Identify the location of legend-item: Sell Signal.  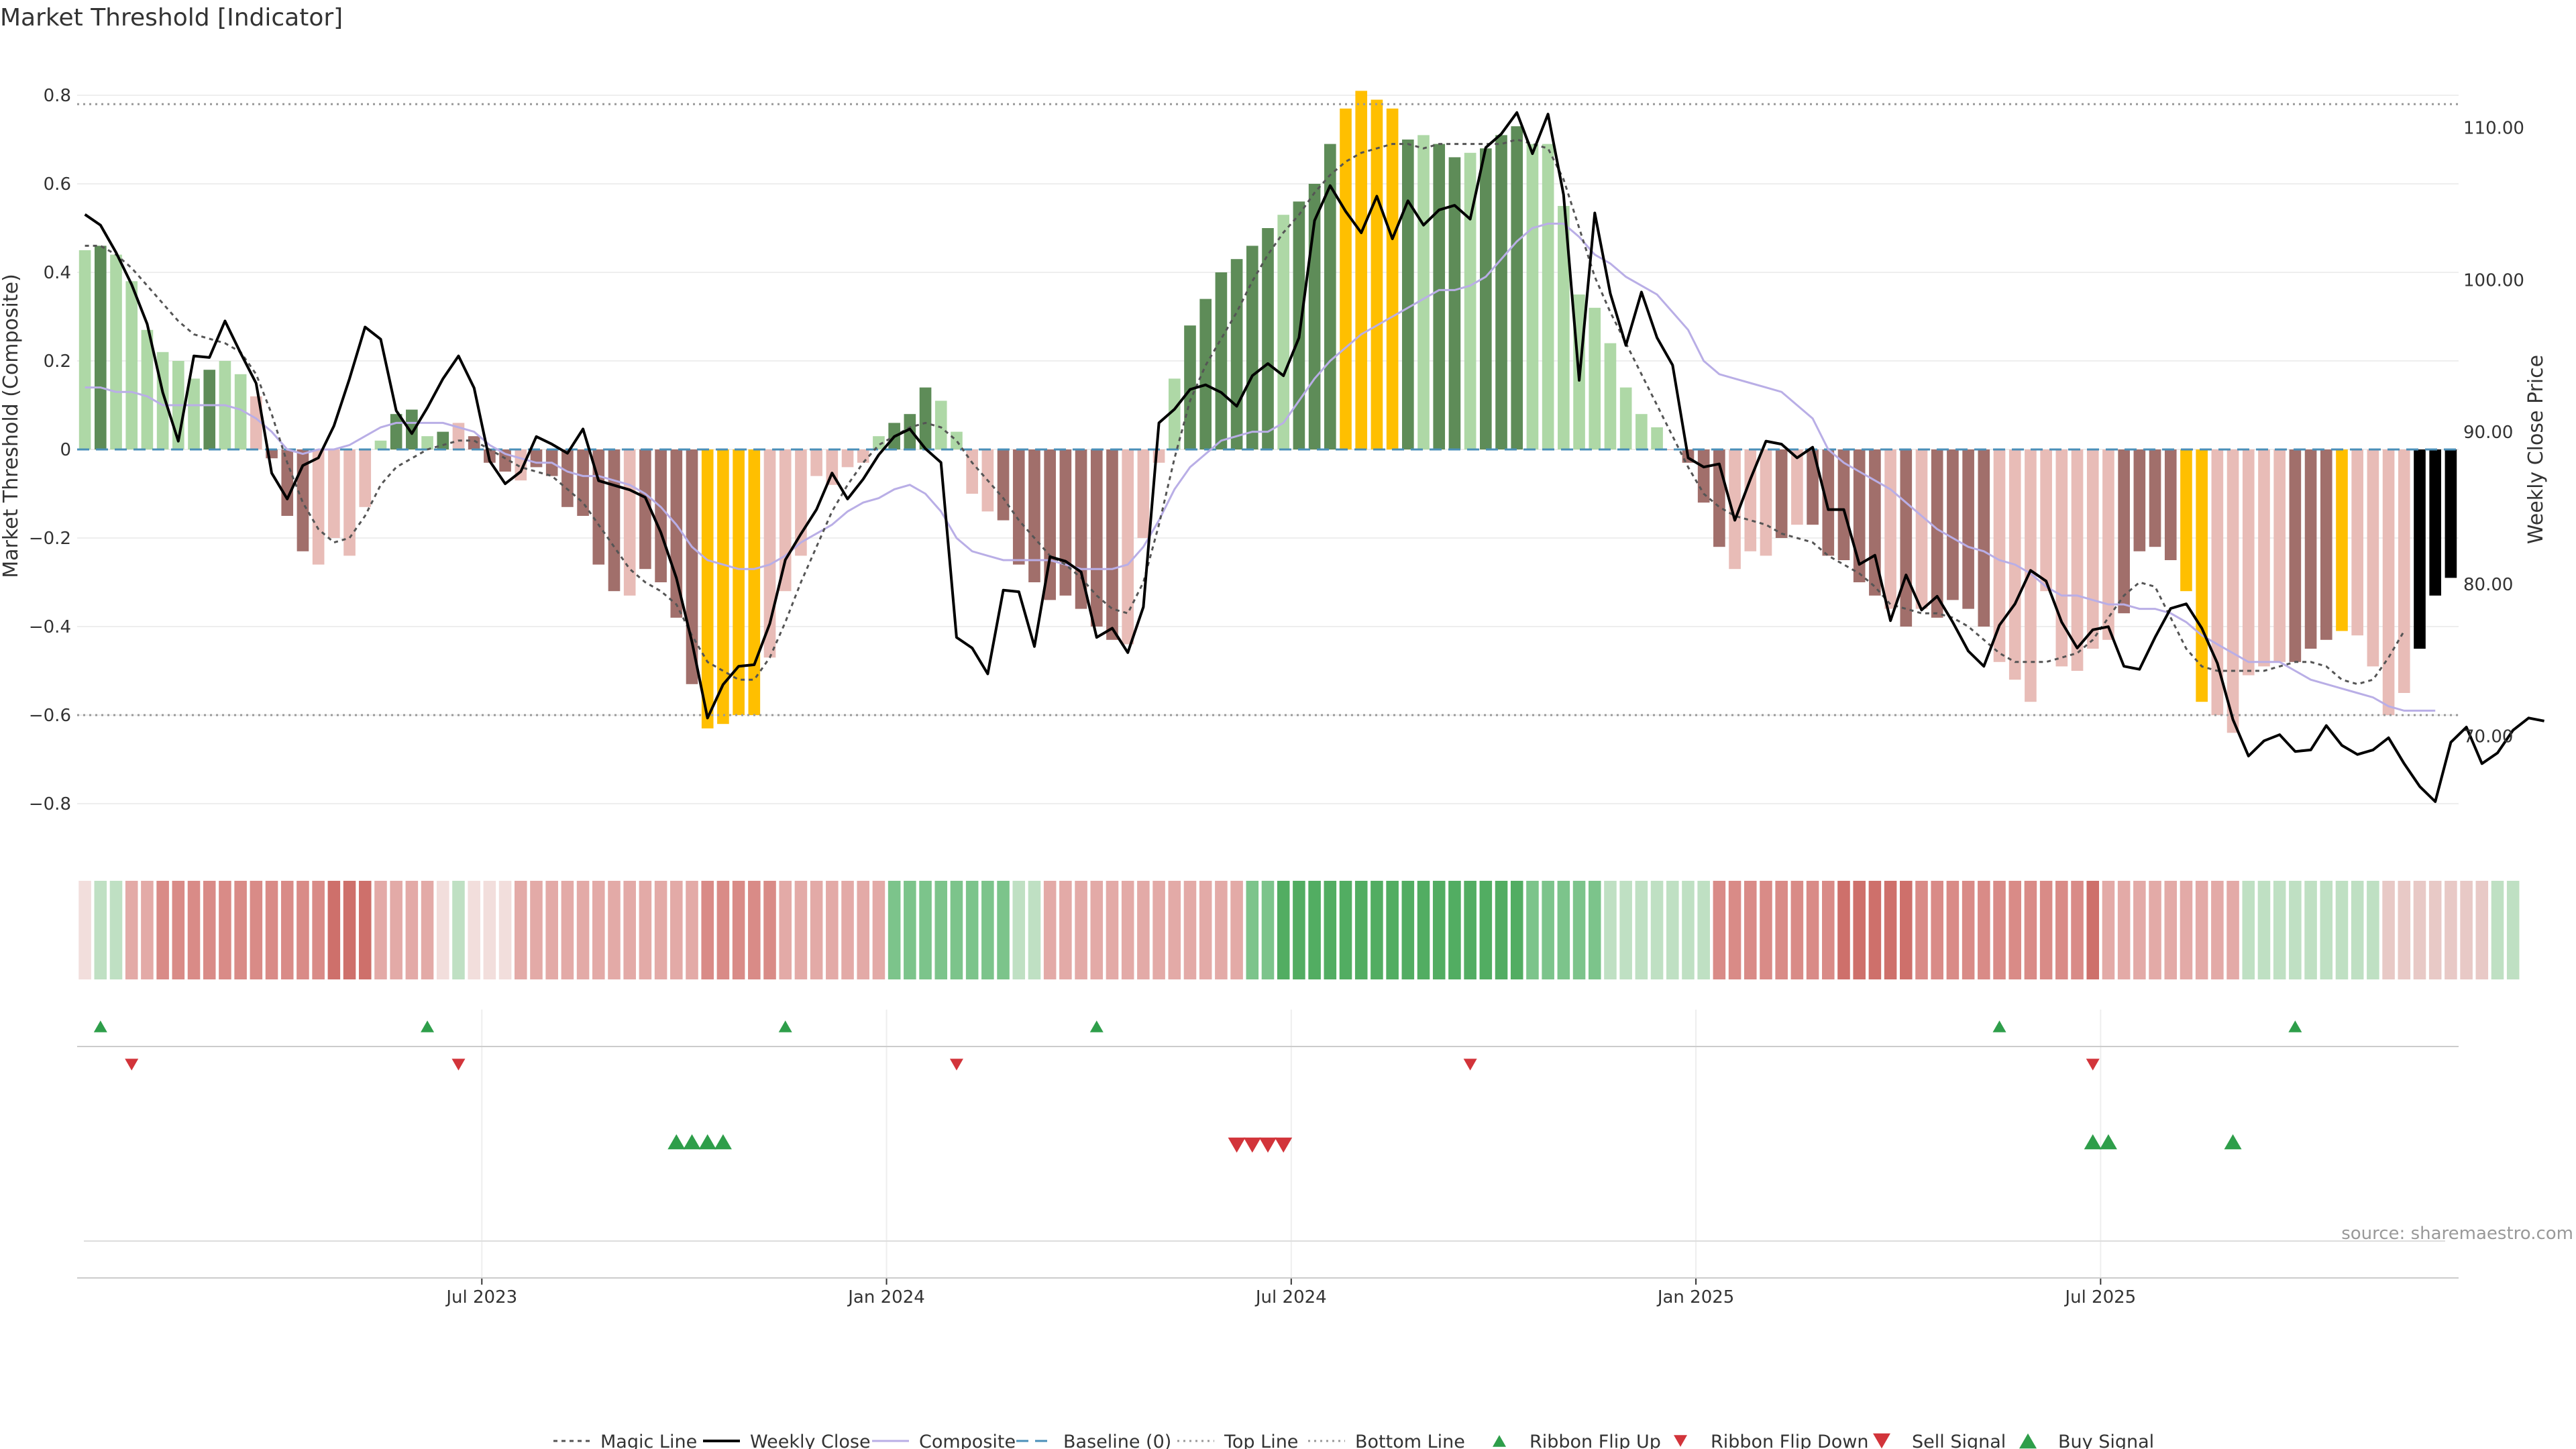
(1939, 1440).